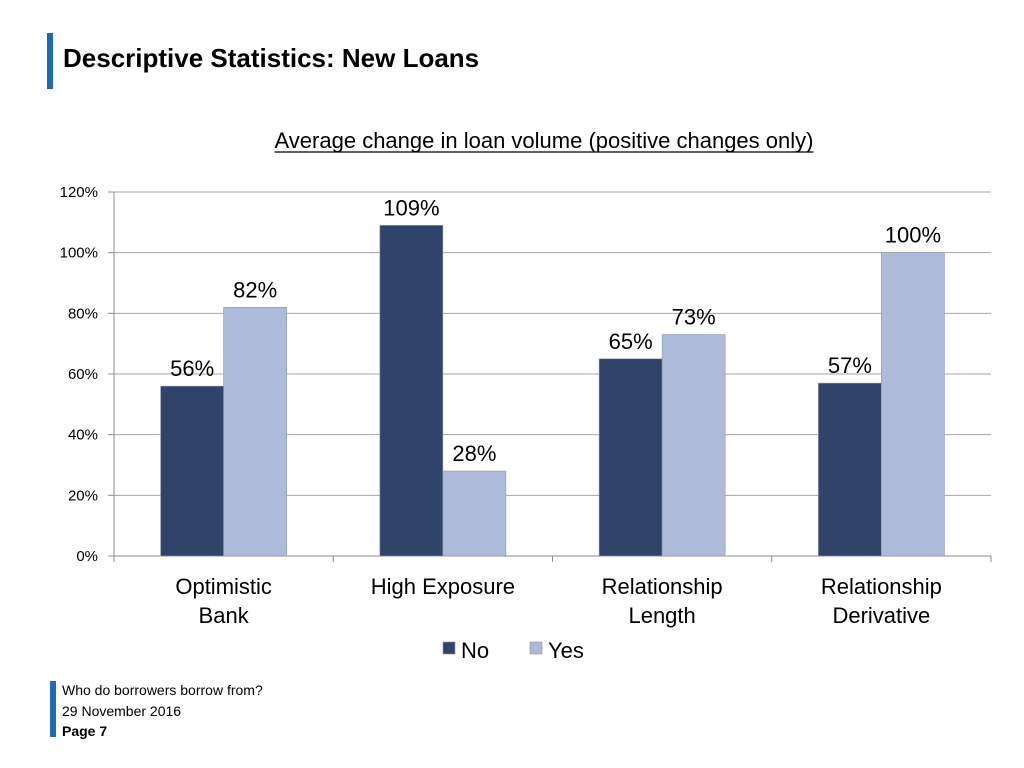 The width and height of the screenshot is (1024, 768). What do you see at coordinates (83, 435) in the screenshot?
I see `y-tick-label: 40%` at bounding box center [83, 435].